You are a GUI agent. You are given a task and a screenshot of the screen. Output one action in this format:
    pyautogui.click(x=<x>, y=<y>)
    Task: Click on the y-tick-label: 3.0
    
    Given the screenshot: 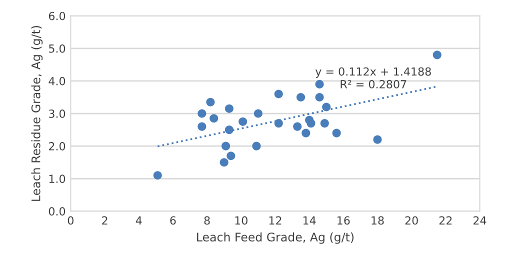 What is the action you would take?
    pyautogui.click(x=57, y=113)
    